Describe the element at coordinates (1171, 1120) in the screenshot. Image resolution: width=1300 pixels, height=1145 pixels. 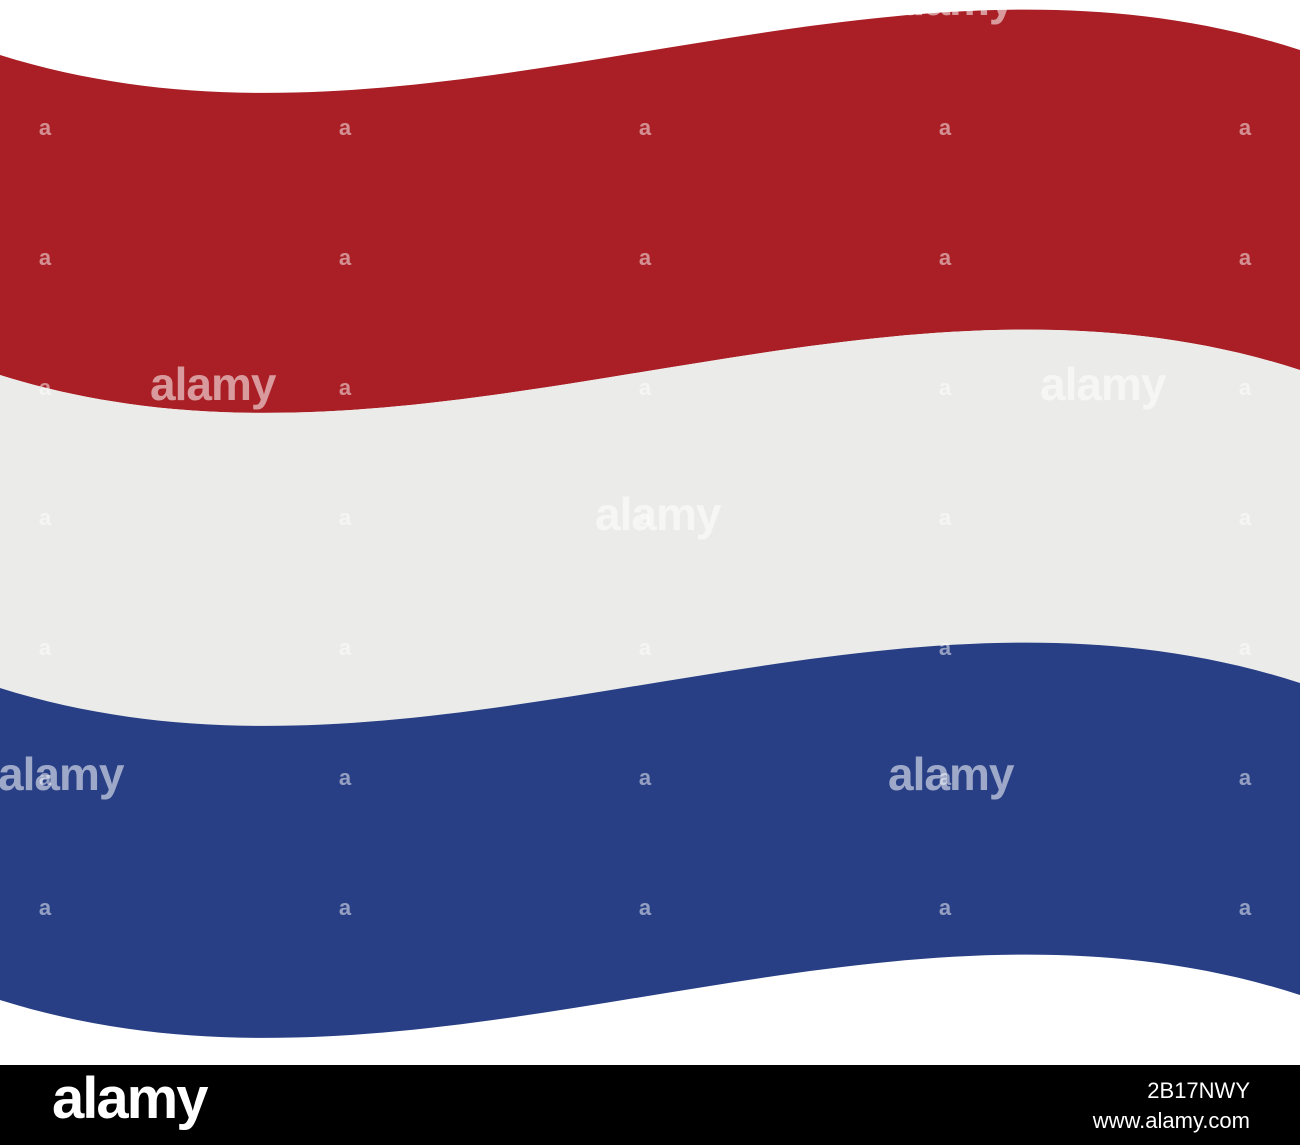
I see `footer-url: www.alamy.com` at that location.